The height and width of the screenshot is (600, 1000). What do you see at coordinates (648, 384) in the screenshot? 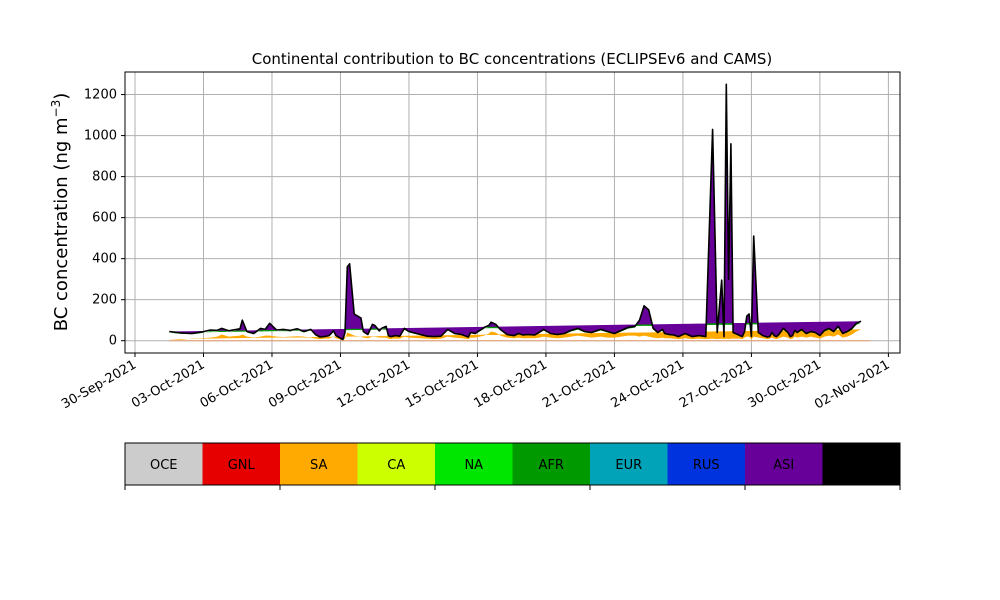
I see `x-tick-label: 24-Oct-2021` at bounding box center [648, 384].